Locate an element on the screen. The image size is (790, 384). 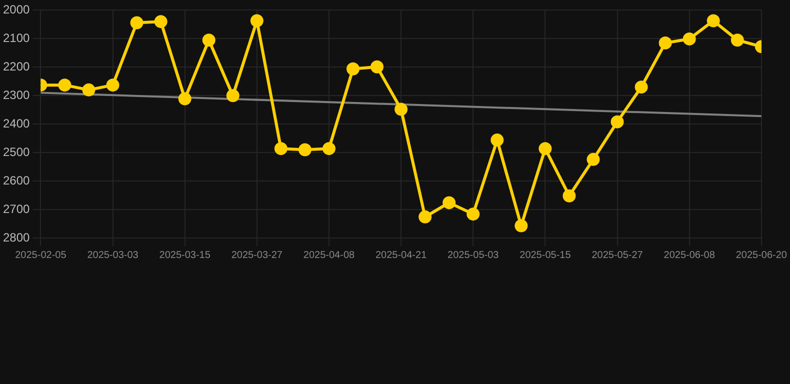
x-tick-label: 2025-03-15 is located at coordinates (185, 255).